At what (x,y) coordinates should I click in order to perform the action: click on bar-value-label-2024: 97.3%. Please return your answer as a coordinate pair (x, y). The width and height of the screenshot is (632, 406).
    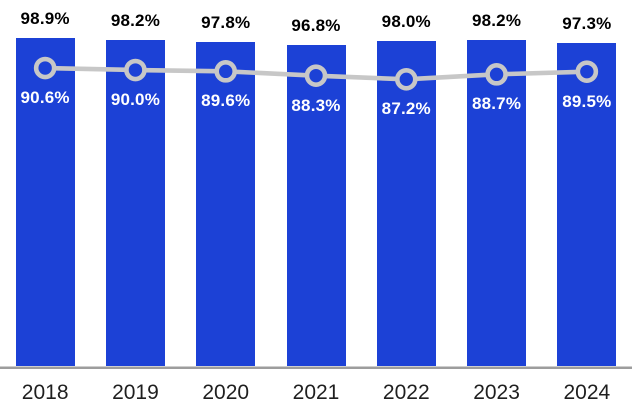
    Looking at the image, I should click on (587, 24).